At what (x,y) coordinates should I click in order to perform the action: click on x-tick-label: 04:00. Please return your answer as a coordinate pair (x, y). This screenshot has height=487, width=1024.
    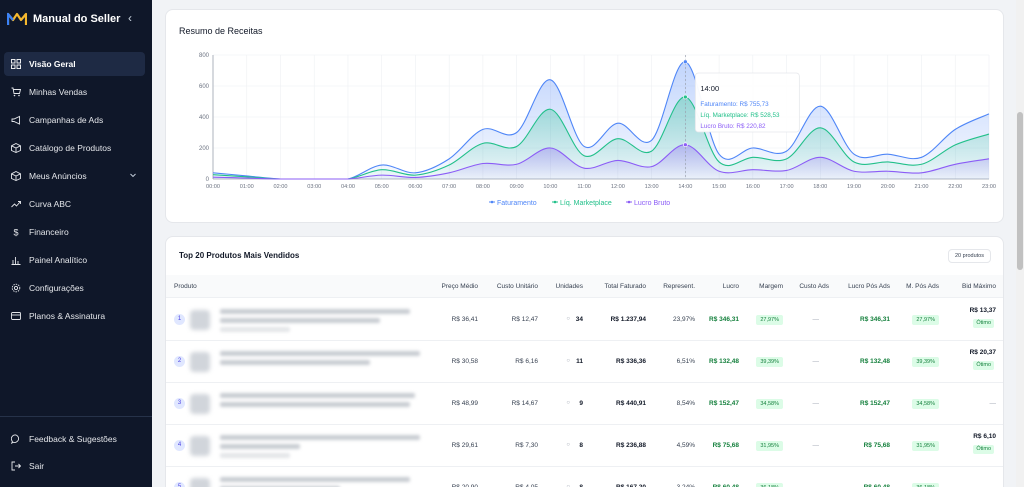
    Looking at the image, I should click on (348, 187).